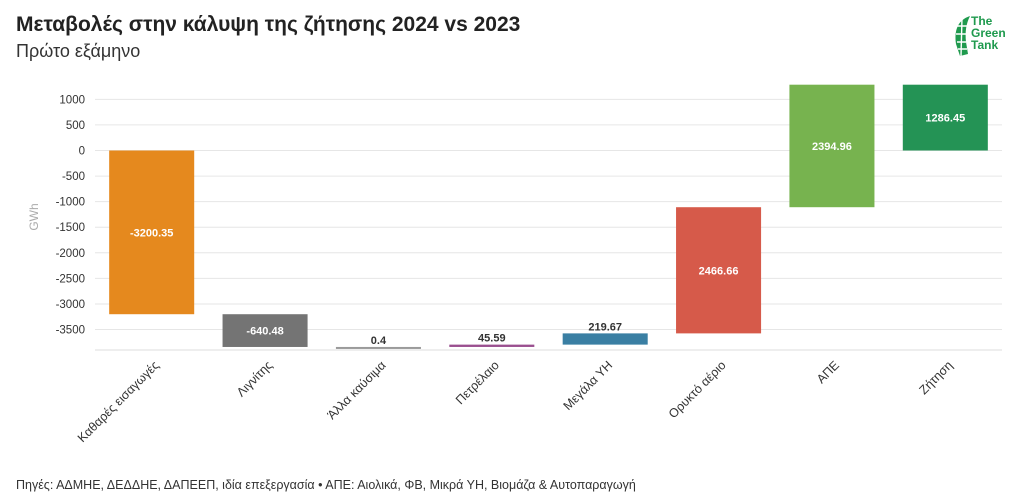  I want to click on value-label: -3200.35, so click(151, 233).